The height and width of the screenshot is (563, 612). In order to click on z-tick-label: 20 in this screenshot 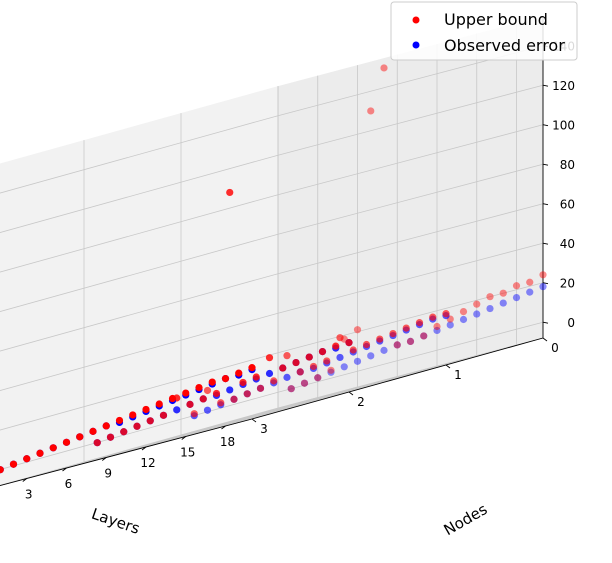, I will do `click(567, 284)`.